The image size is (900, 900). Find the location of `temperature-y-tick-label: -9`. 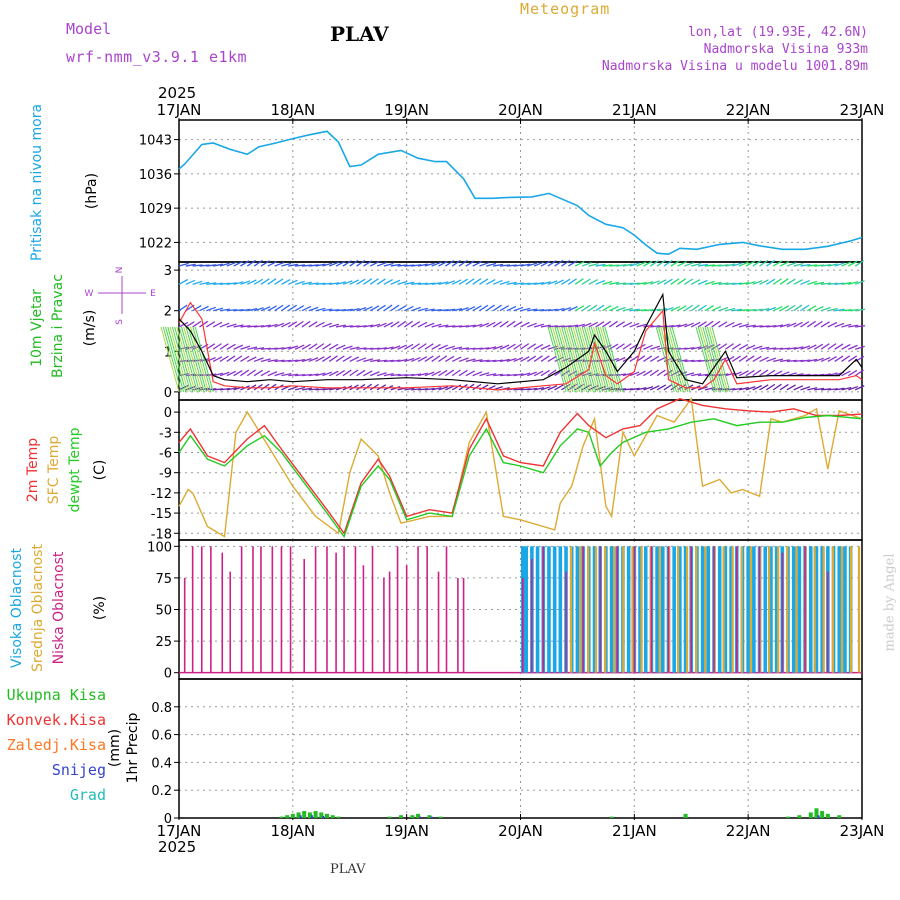

temperature-y-tick-label: -9 is located at coordinates (165, 474).